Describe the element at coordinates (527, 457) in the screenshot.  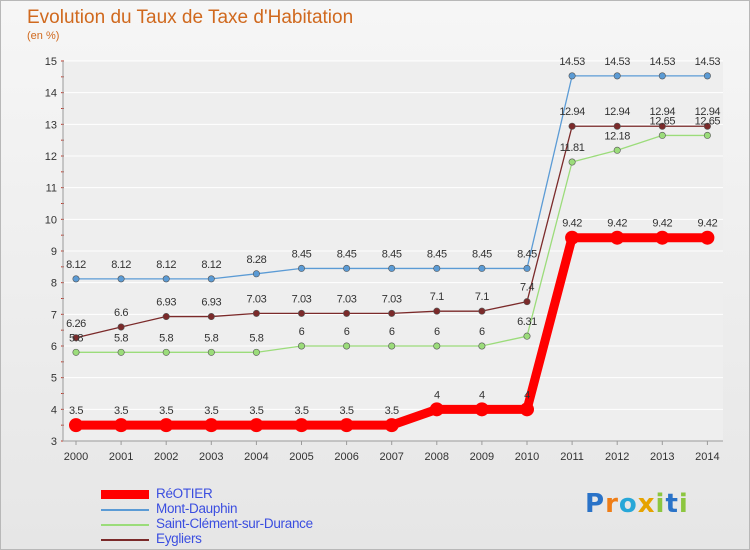
I see `x-tick-label: 2010` at that location.